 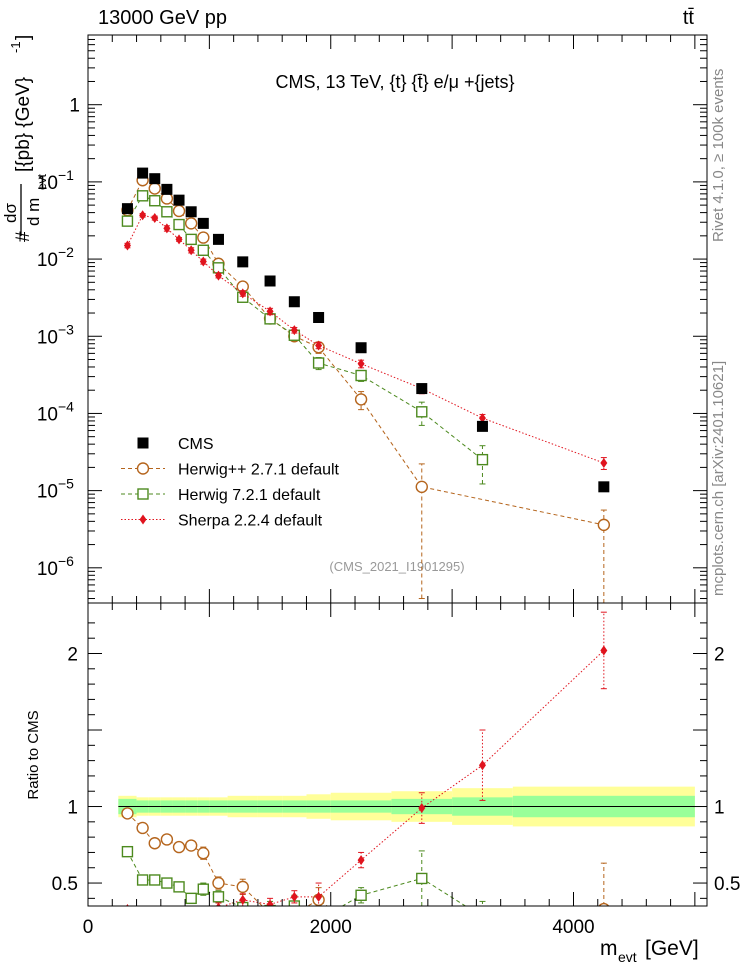 I want to click on series-line, so click(x=305, y=328).